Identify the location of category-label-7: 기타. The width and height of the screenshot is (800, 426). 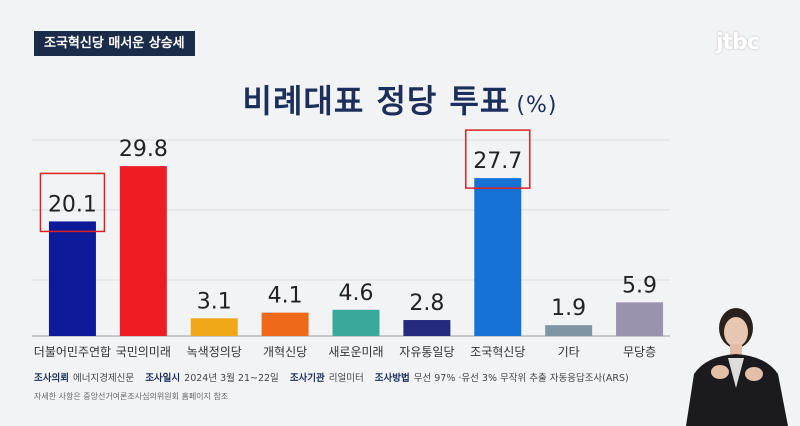
(569, 352).